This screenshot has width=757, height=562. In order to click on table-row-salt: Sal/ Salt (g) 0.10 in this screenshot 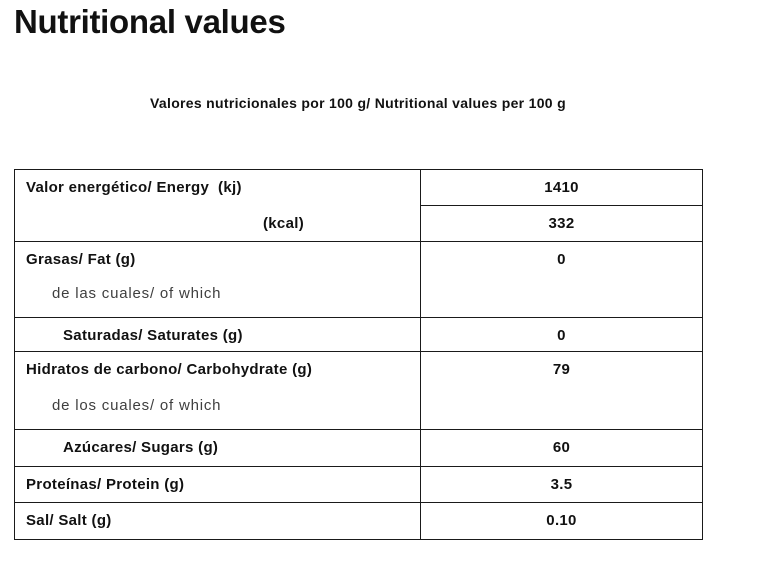, I will do `click(358, 521)`.